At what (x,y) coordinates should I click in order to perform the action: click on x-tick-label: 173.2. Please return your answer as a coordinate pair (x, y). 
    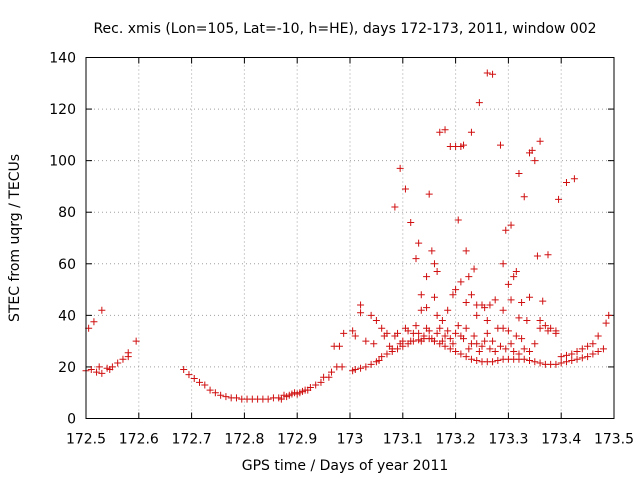
    Looking at the image, I should click on (456, 440).